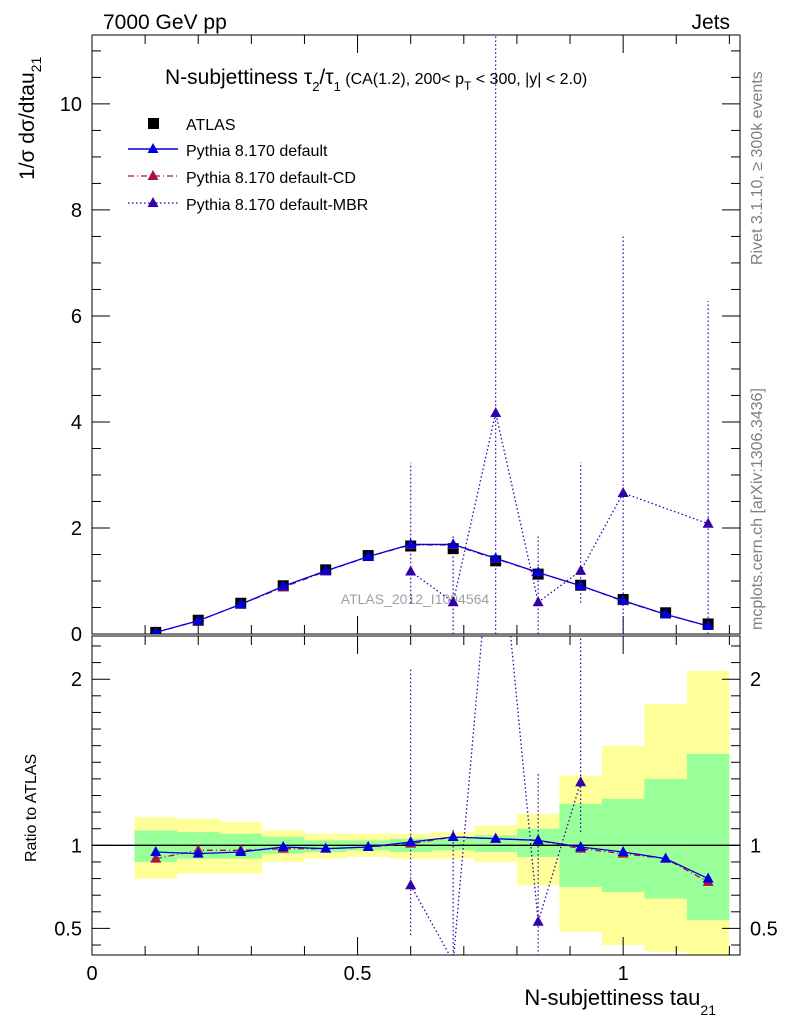 The height and width of the screenshot is (1024, 786). What do you see at coordinates (76, 317) in the screenshot?
I see `main-y-tick-label: 6` at bounding box center [76, 317].